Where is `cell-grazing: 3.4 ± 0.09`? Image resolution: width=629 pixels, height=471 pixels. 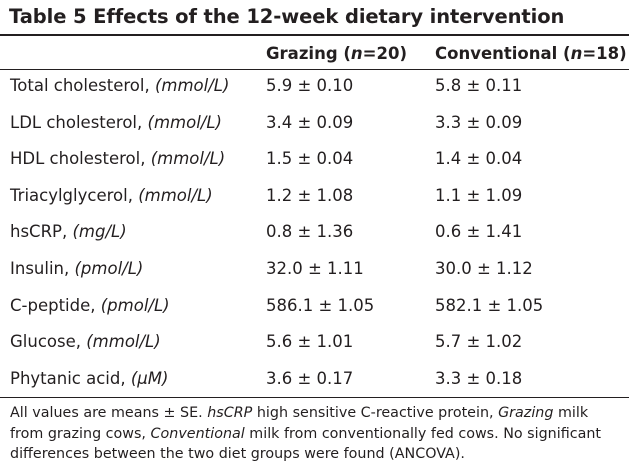 cell-grazing: 3.4 ± 0.09 is located at coordinates (310, 122).